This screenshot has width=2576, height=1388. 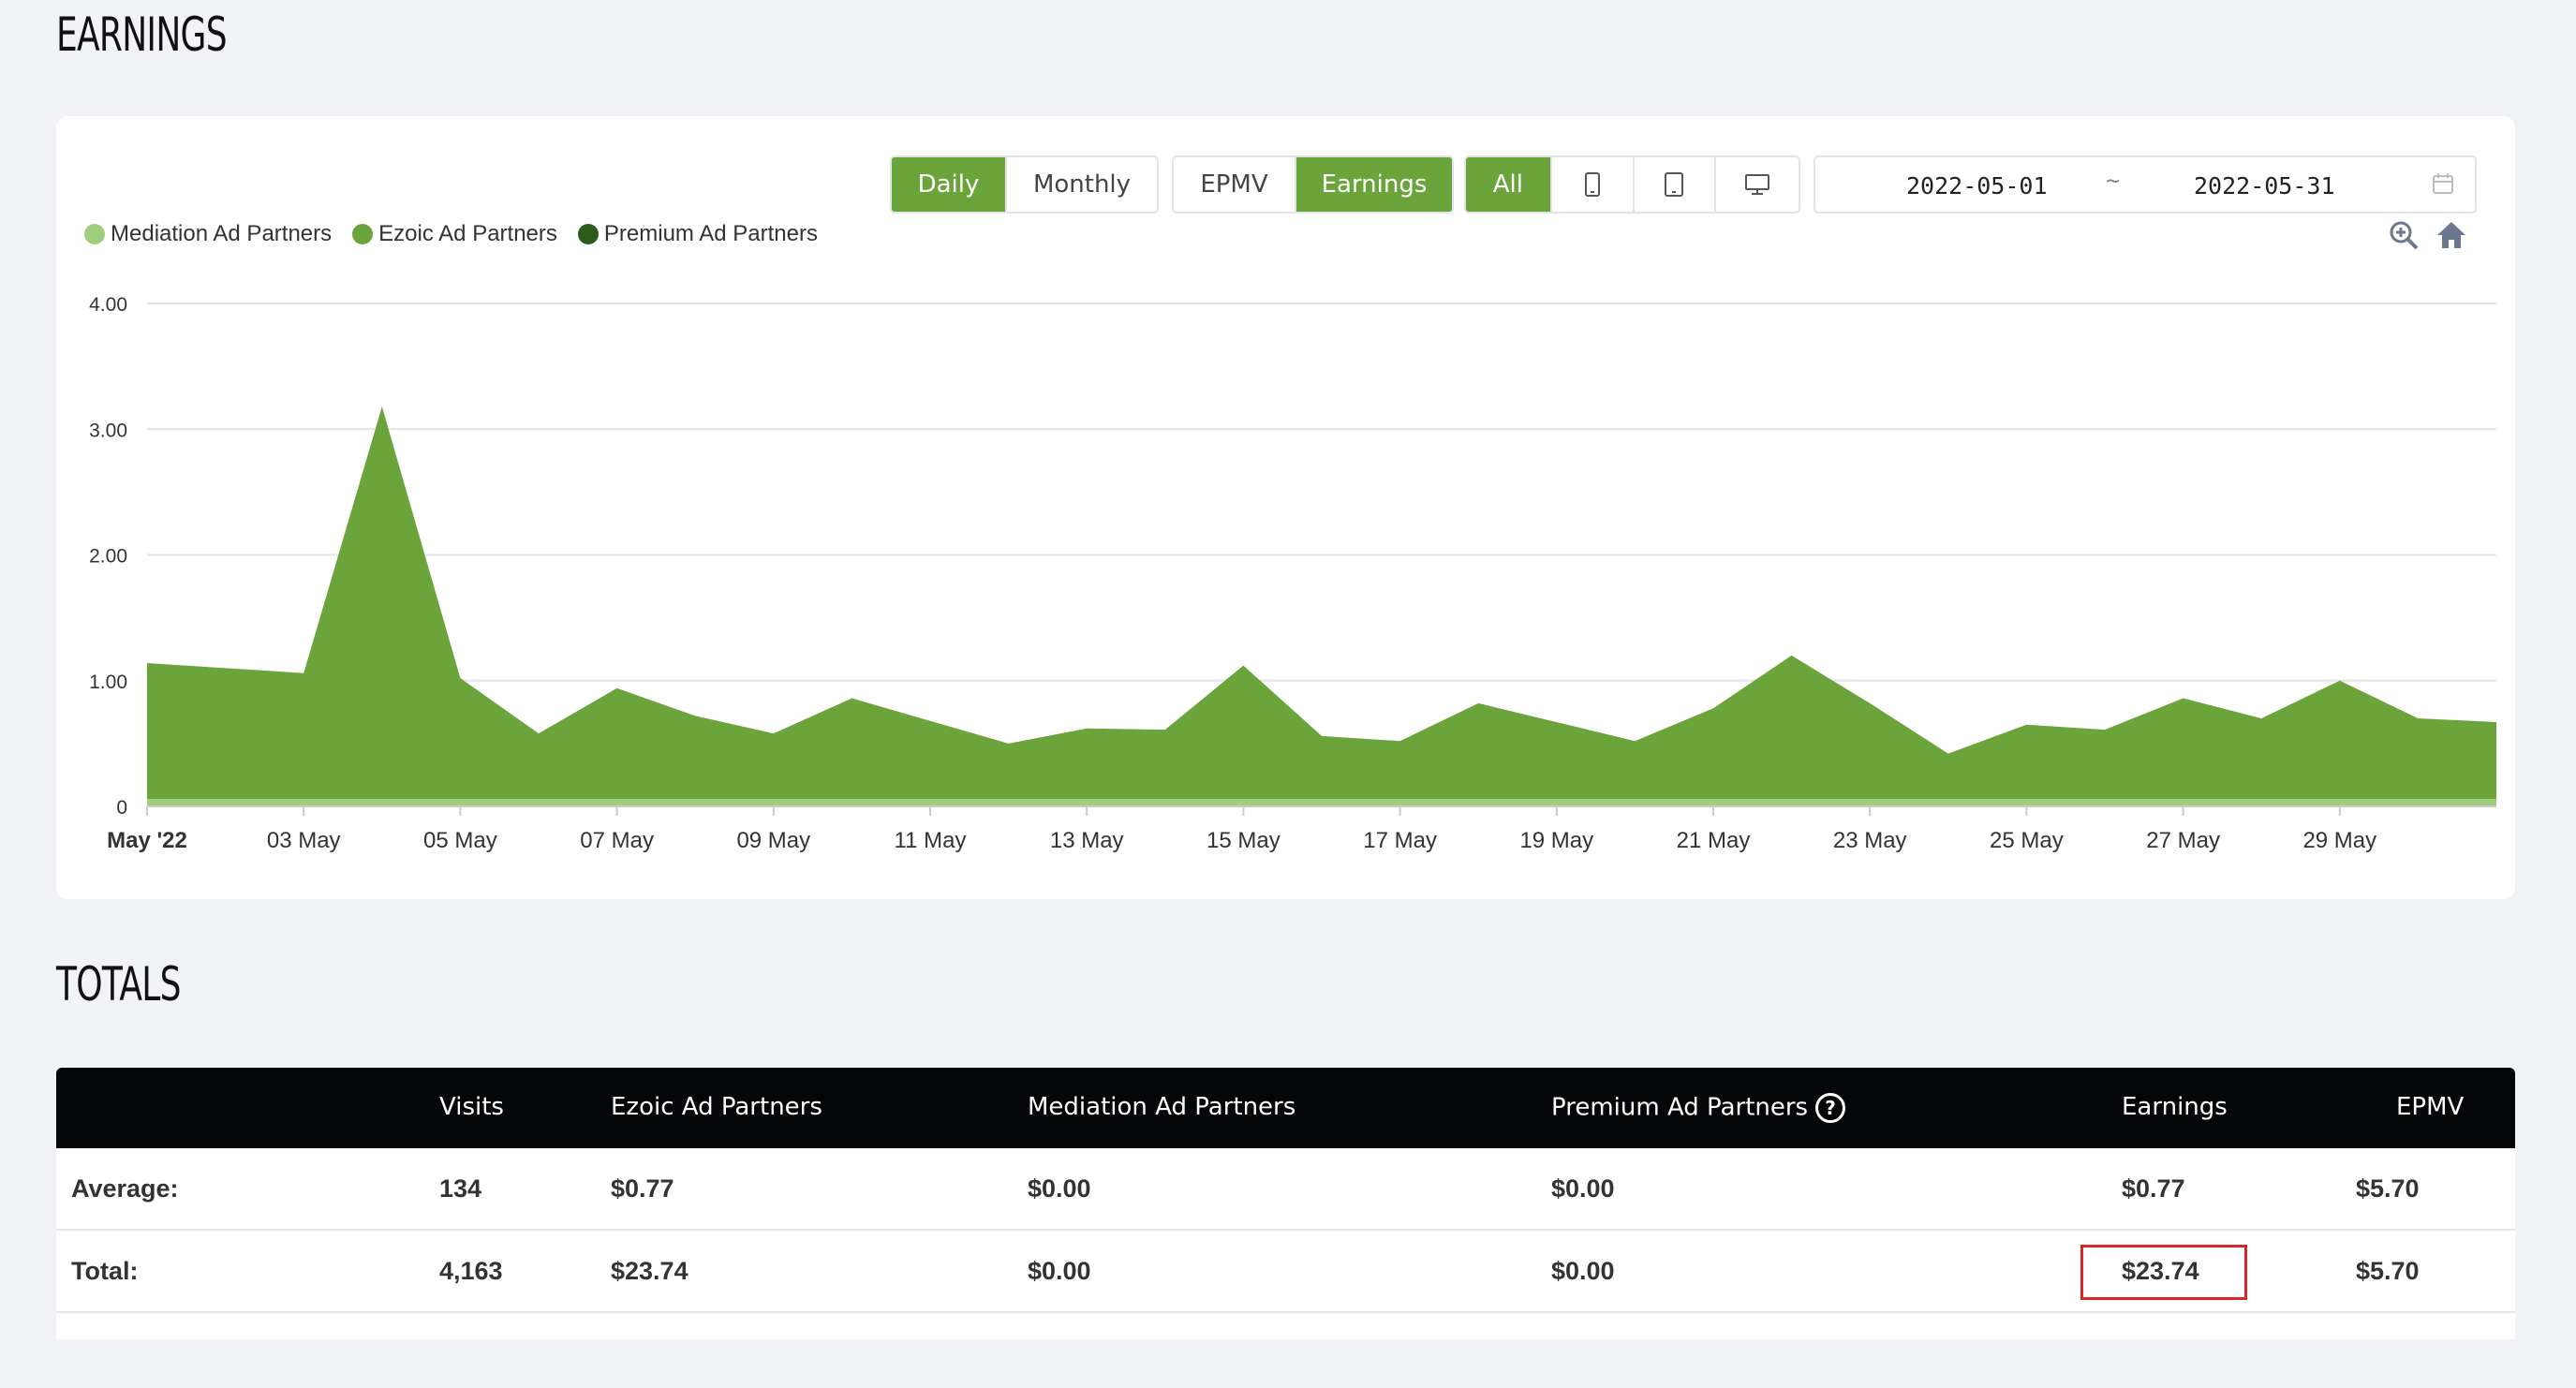 I want to click on cell-earnings: $23.74, so click(x=2160, y=1271).